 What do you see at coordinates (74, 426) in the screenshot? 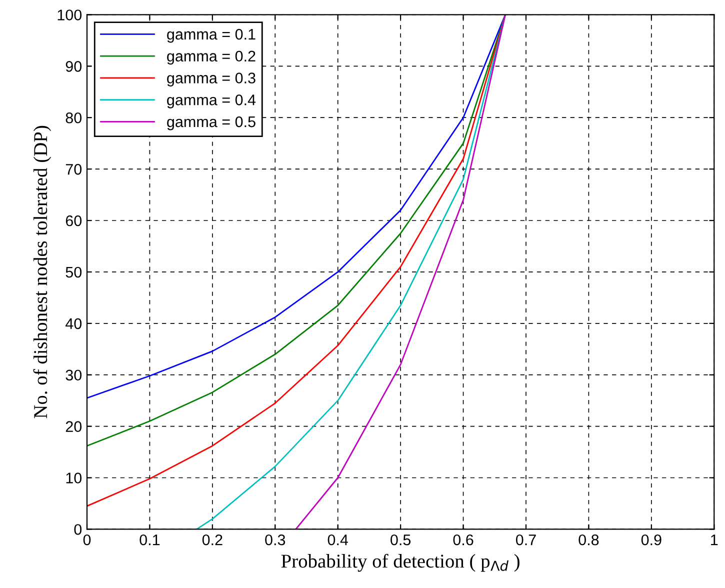
I see `y-tick-label: 20` at bounding box center [74, 426].